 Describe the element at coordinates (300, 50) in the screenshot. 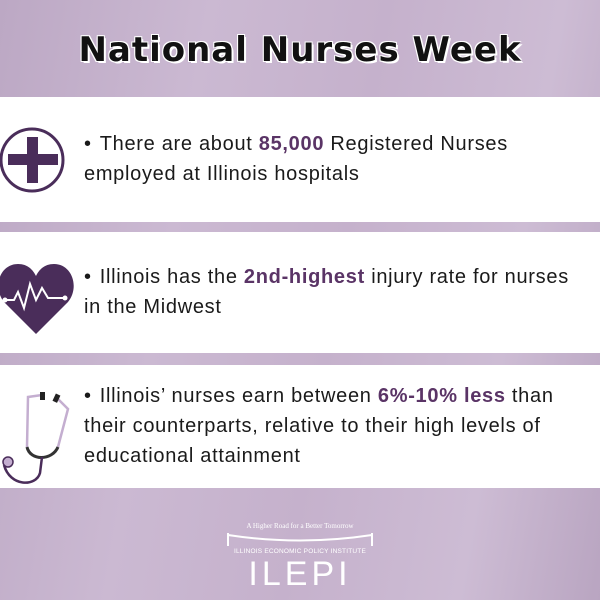

I see `page-title: National Nurses Week` at that location.